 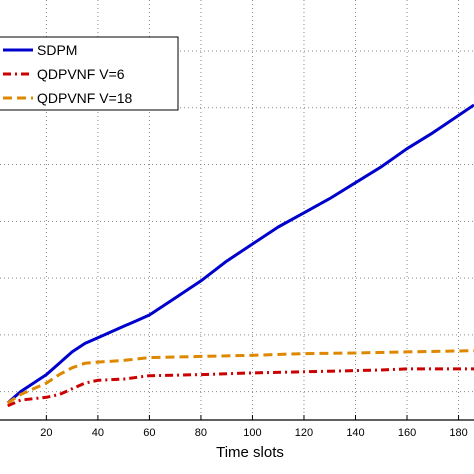 What do you see at coordinates (98, 433) in the screenshot?
I see `x-tick-label: 40` at bounding box center [98, 433].